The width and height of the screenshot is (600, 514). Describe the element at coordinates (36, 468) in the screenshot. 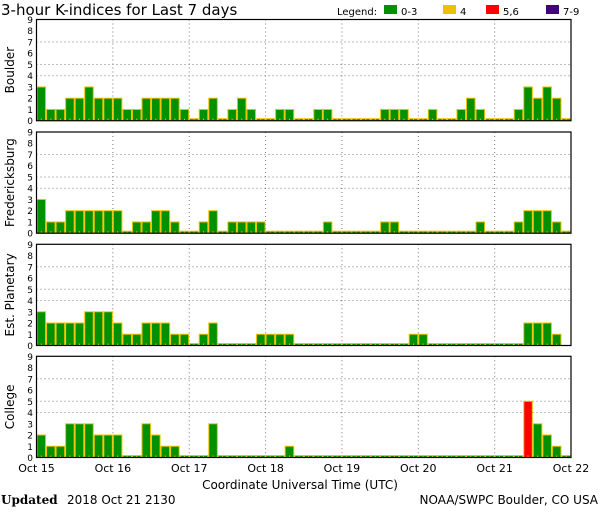

I see `x-tick-label: Oct 15` at that location.